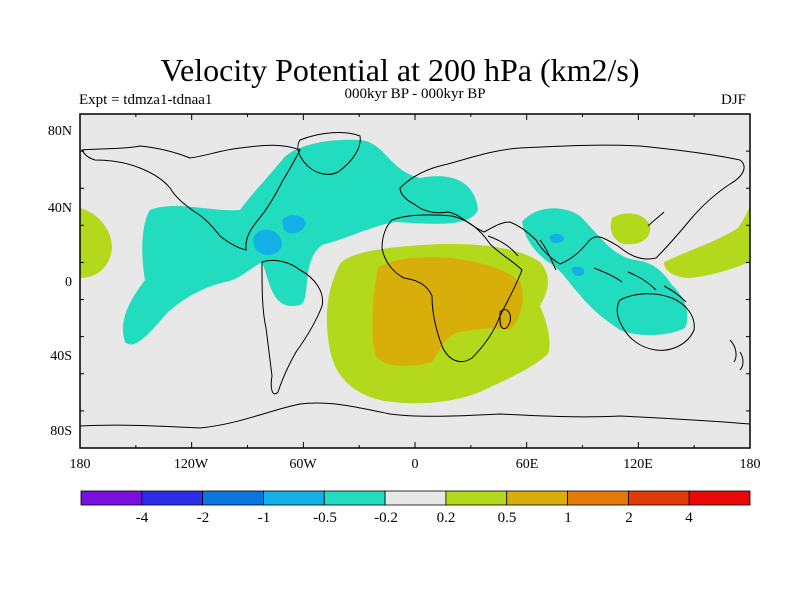  I want to click on colorbar-label-minus-2: -2, so click(203, 518).